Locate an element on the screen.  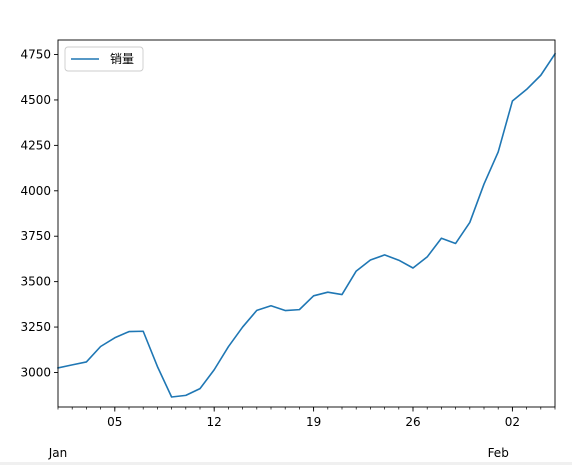
legend-box is located at coordinates (104, 59).